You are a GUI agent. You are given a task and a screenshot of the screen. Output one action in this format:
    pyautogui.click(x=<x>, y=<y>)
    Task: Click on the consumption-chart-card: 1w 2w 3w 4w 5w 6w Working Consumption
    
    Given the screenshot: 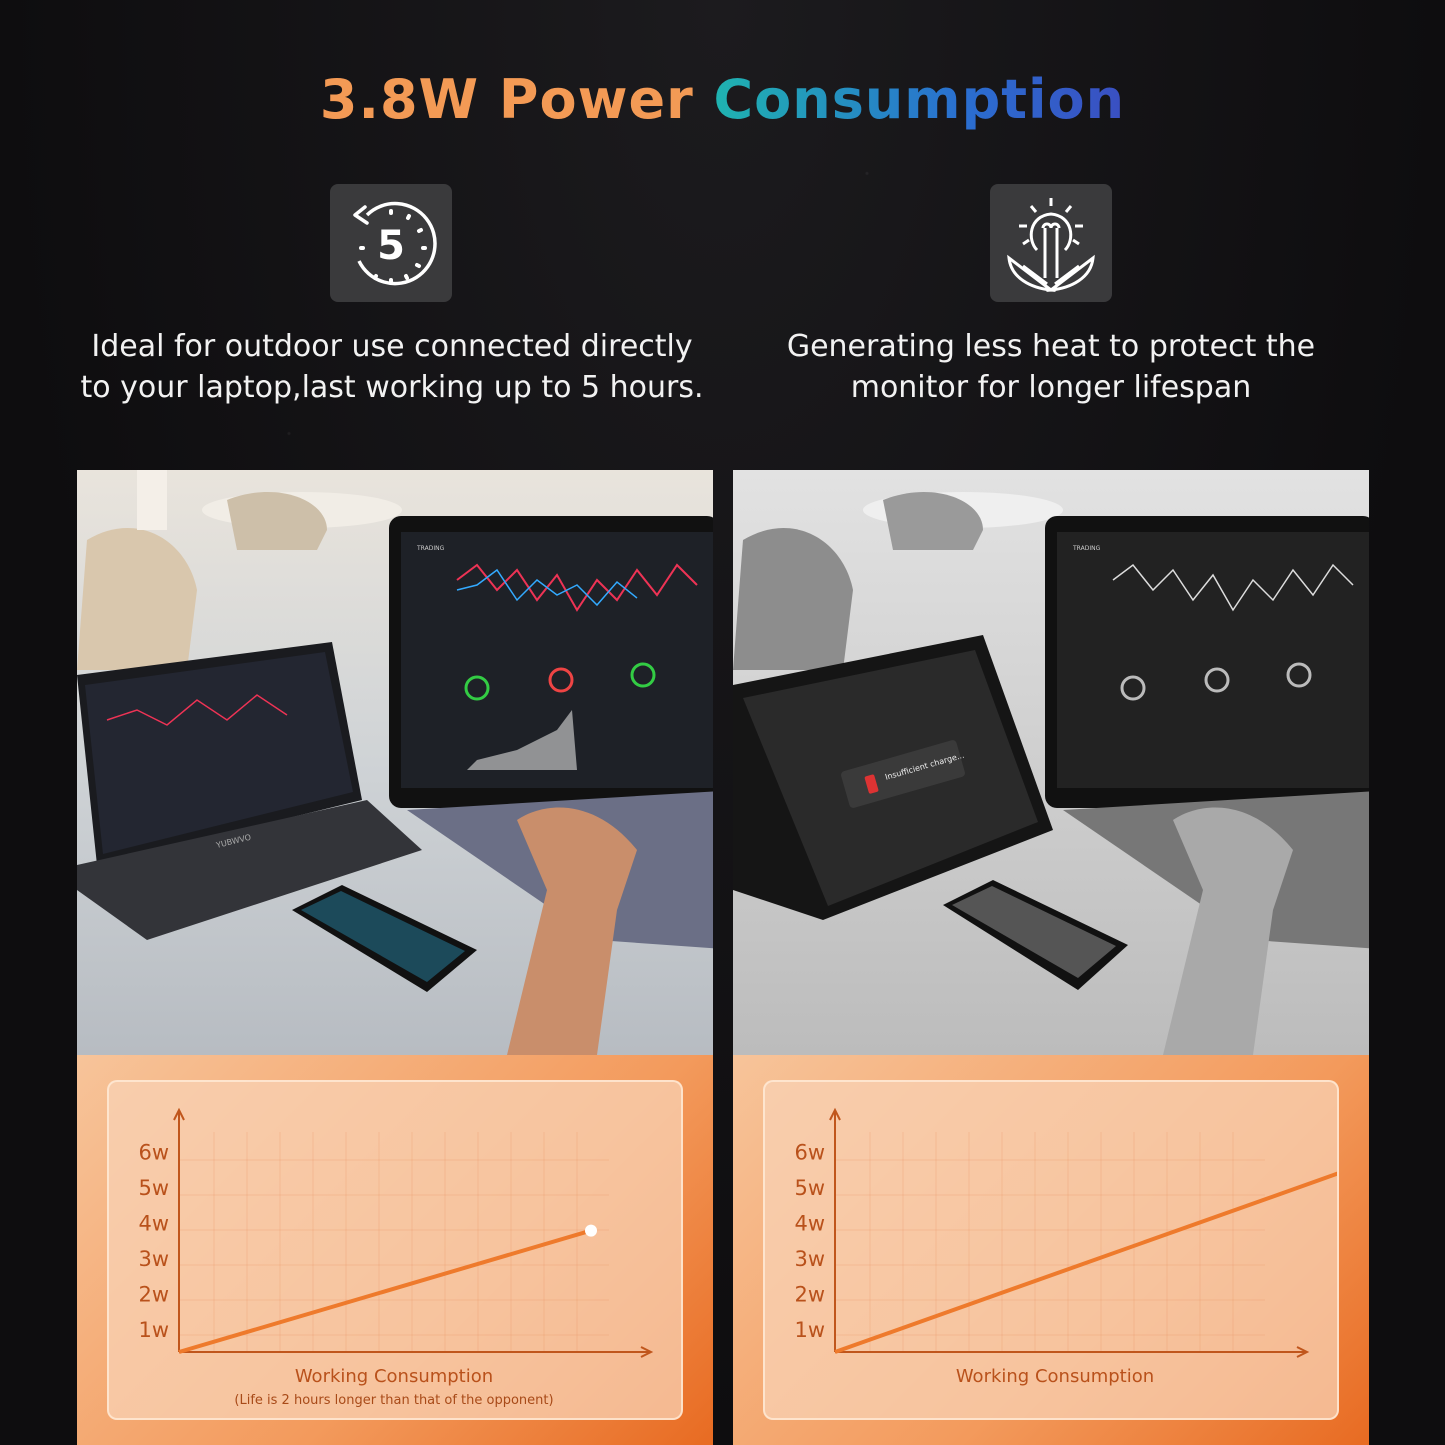 What is the action you would take?
    pyautogui.click(x=1051, y=1250)
    